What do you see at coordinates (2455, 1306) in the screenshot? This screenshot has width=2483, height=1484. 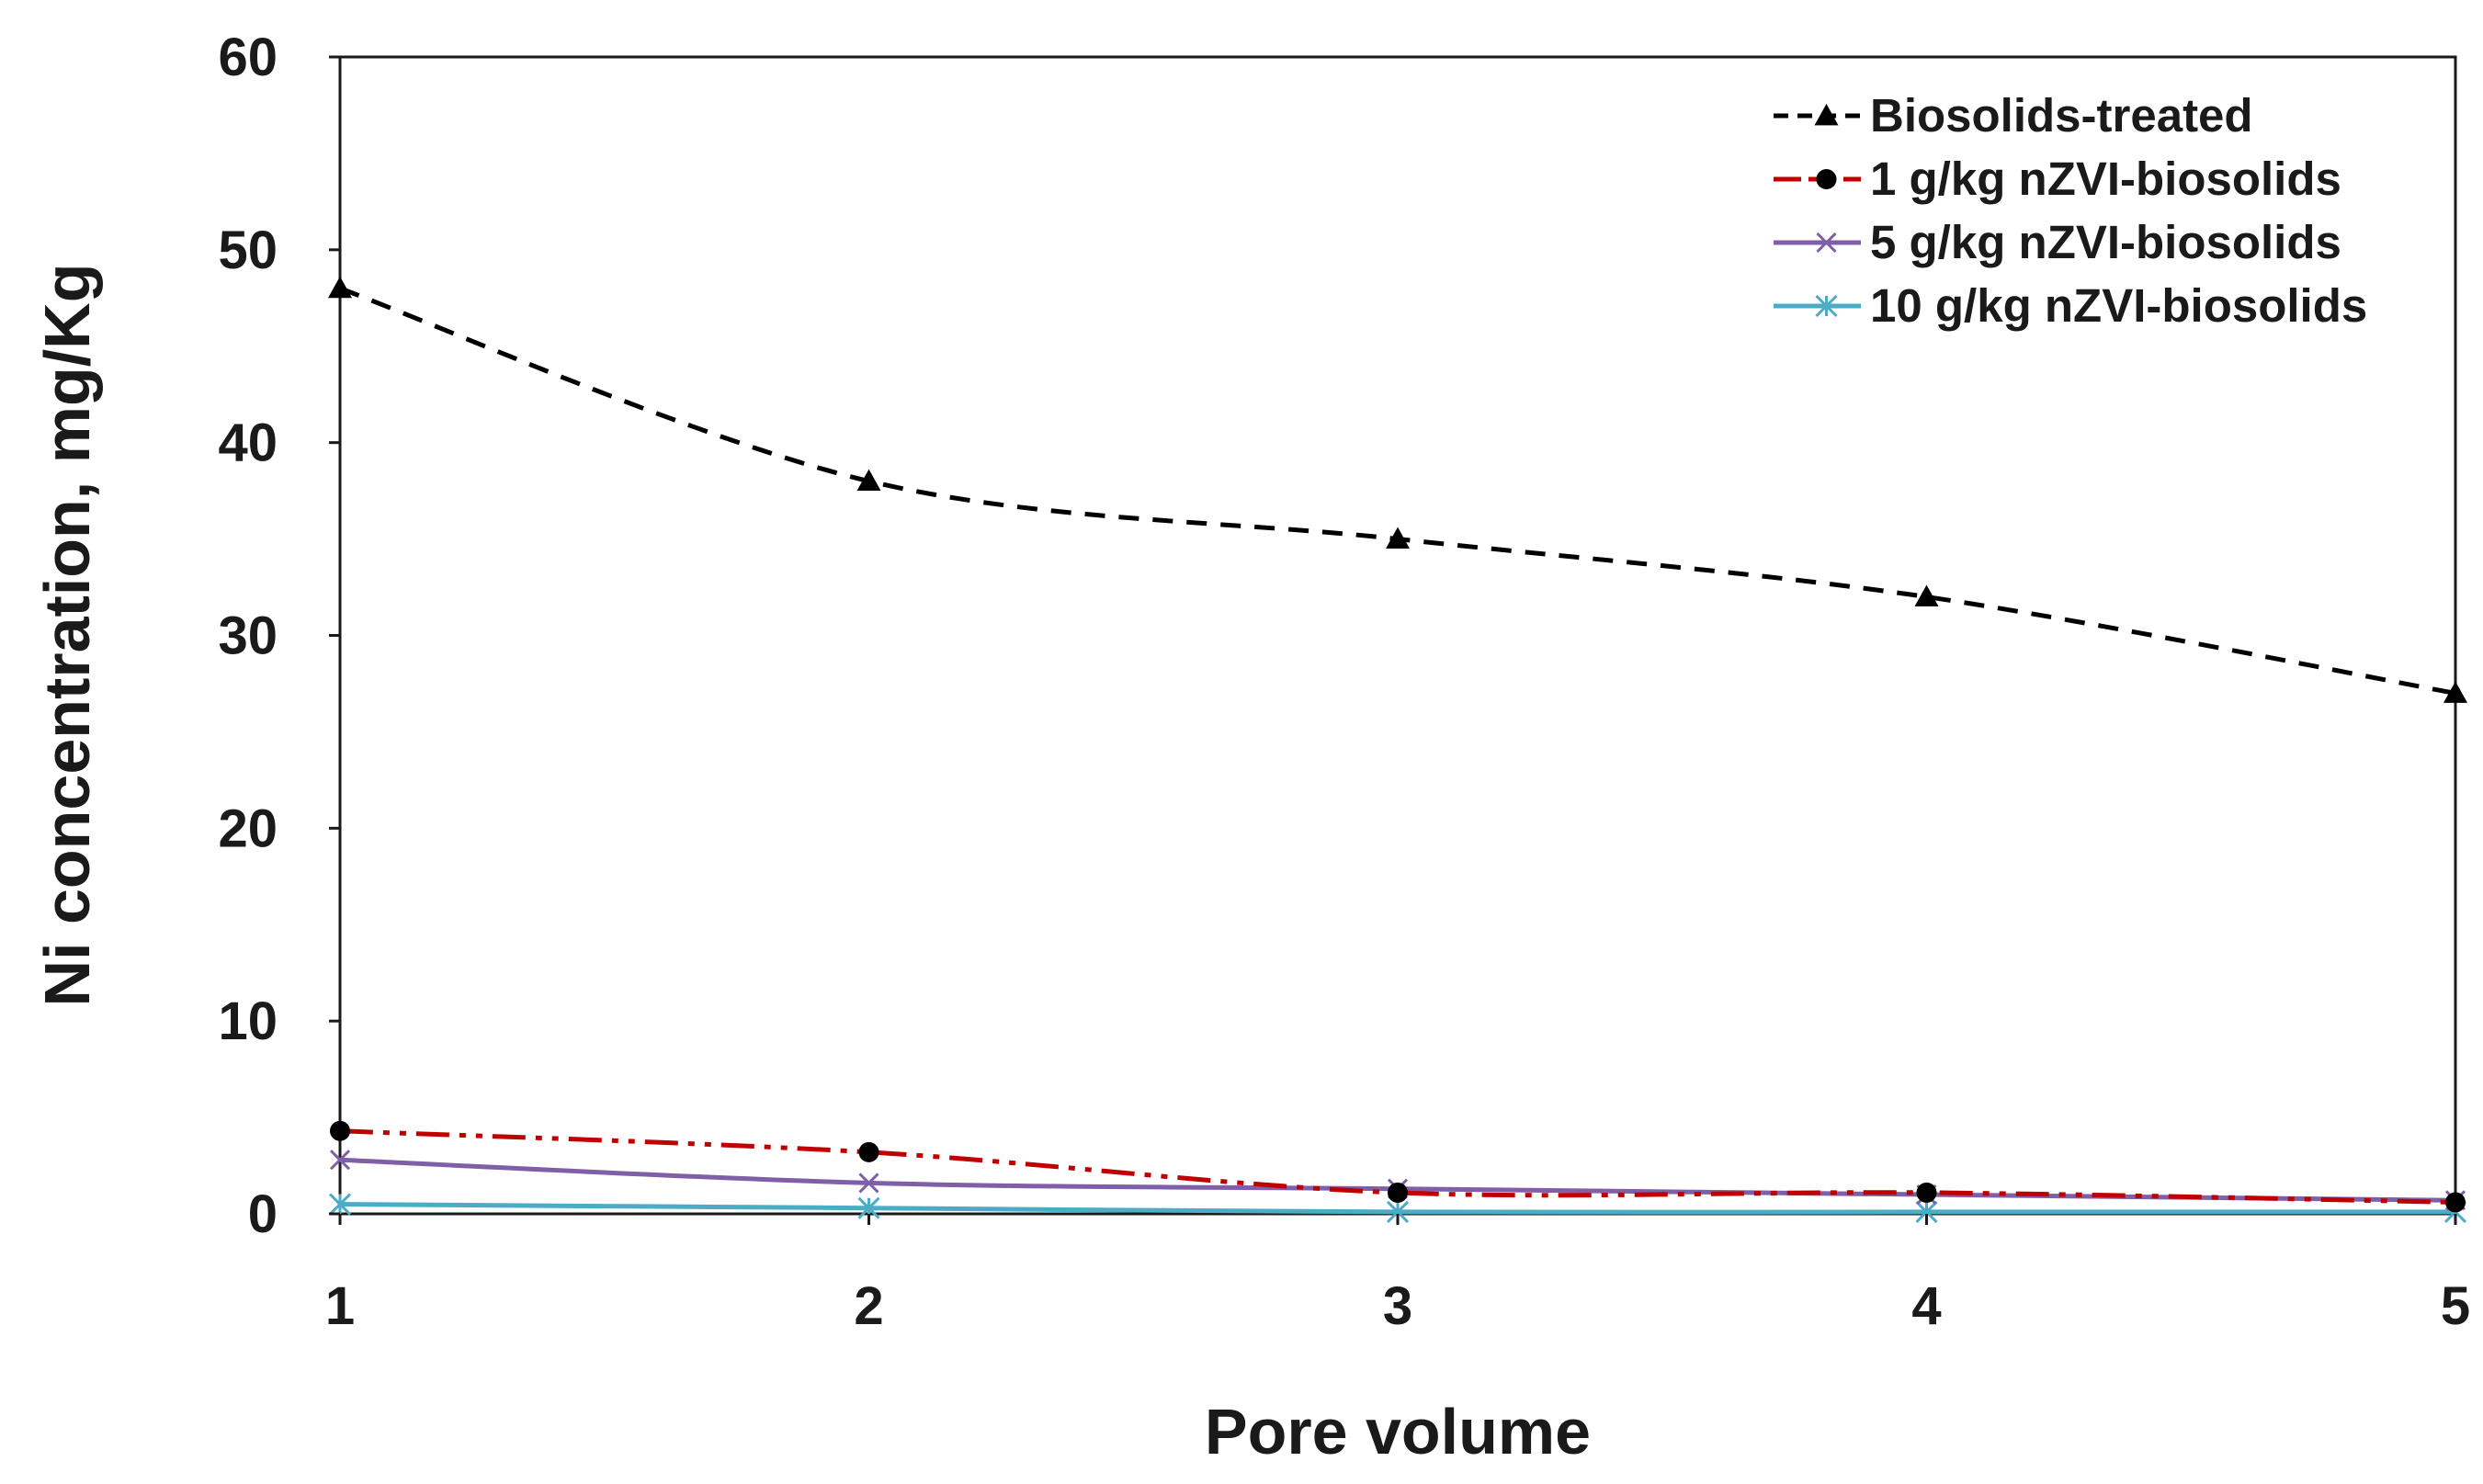 I see `x-tick-label: 5` at bounding box center [2455, 1306].